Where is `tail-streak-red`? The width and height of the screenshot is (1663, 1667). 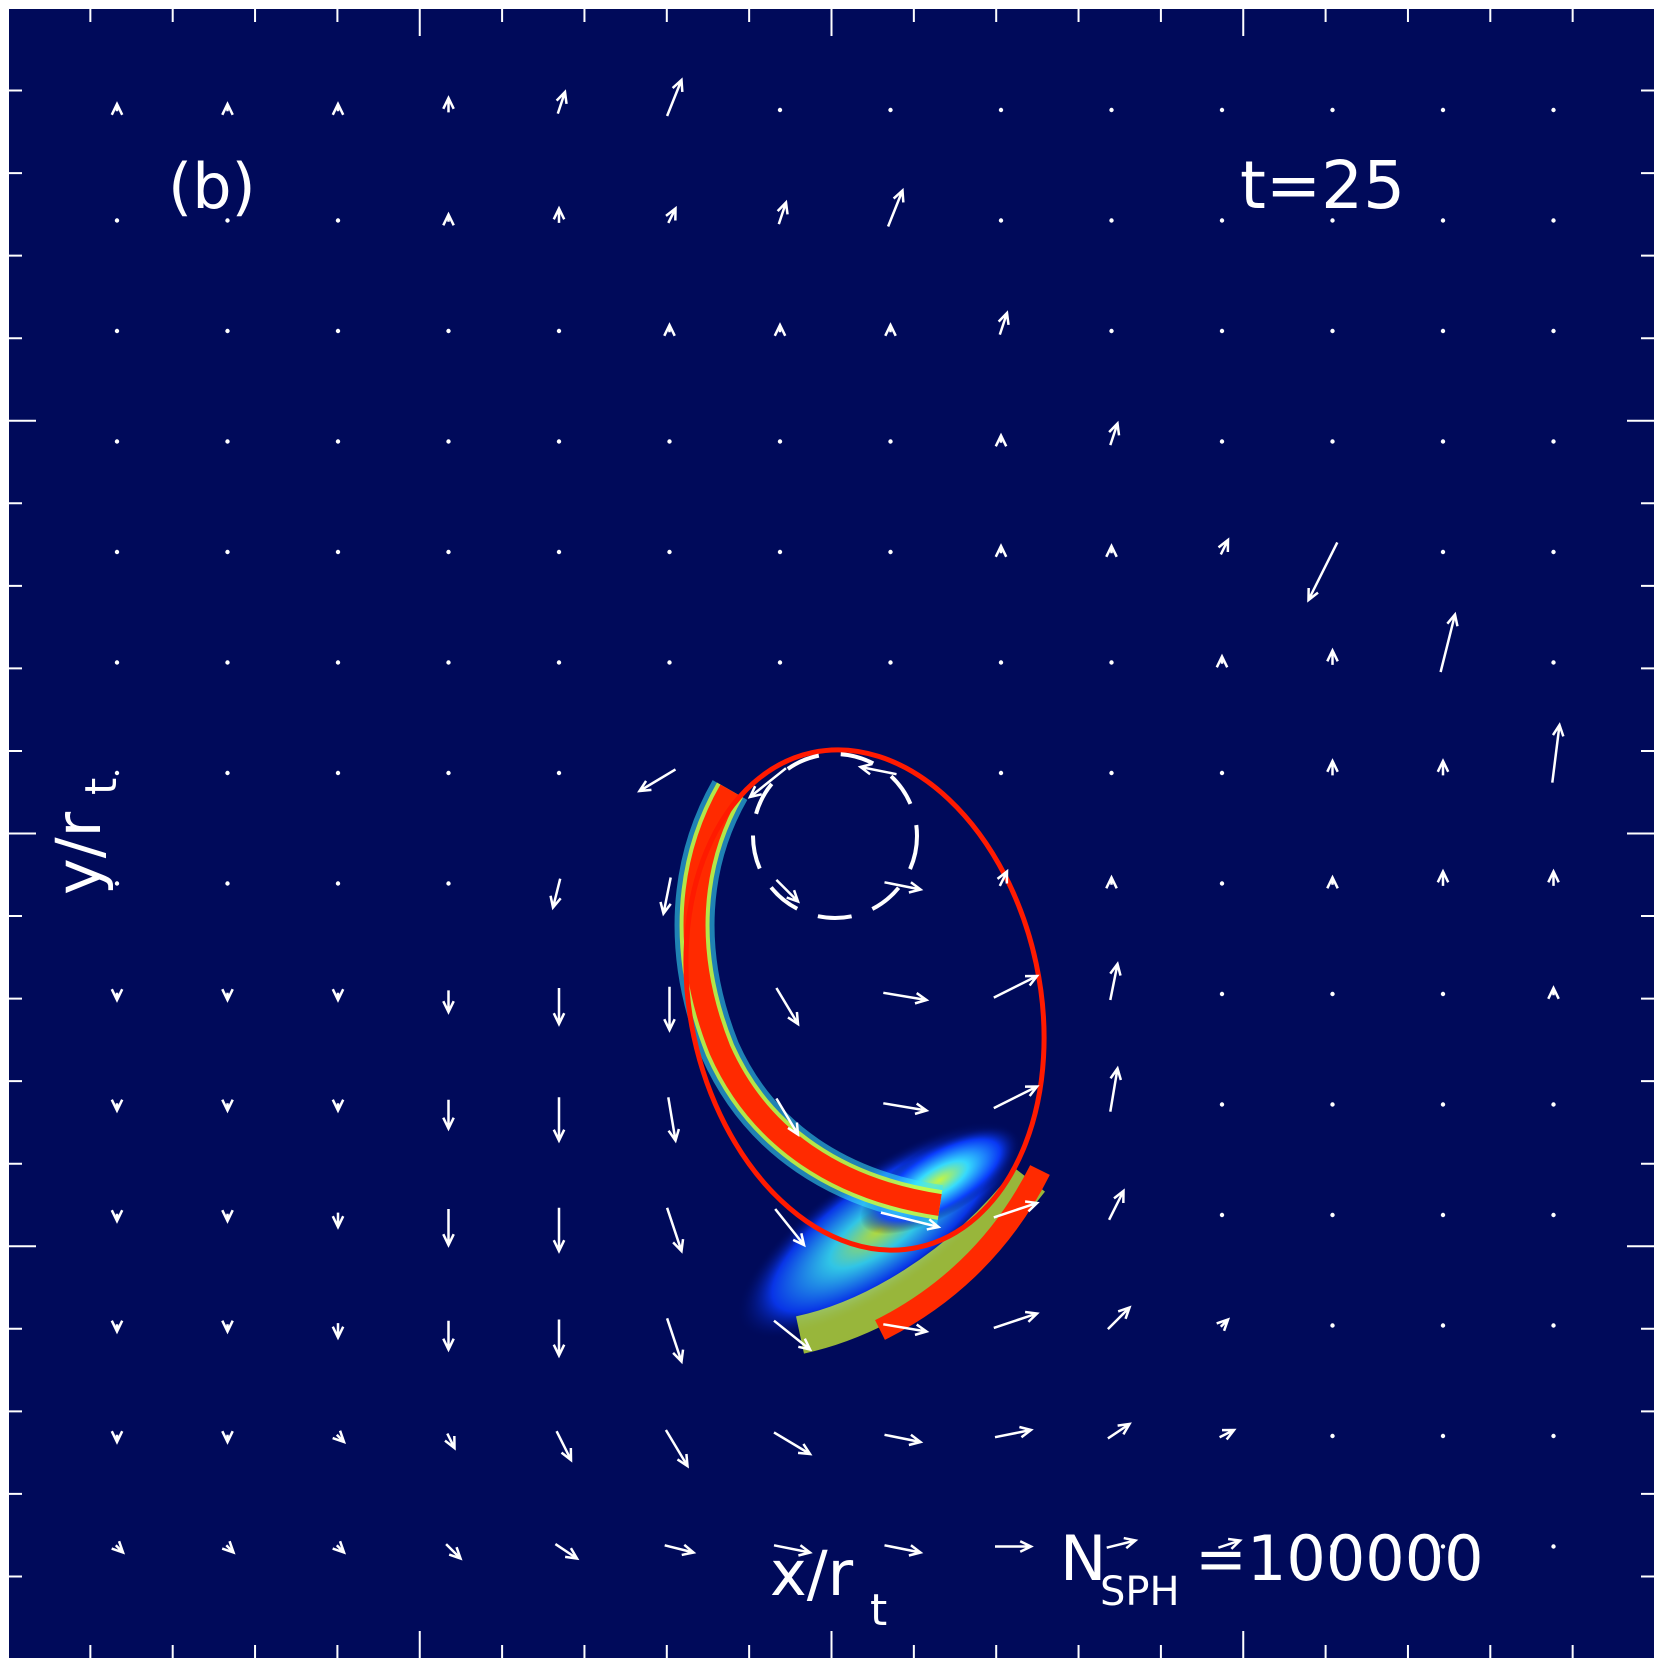
tail-streak-red is located at coordinates (962, 1252).